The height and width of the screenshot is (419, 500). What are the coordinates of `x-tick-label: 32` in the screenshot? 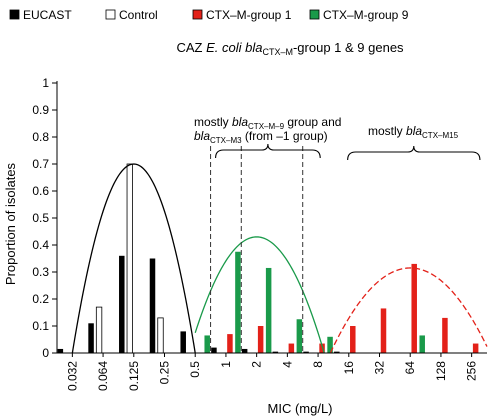 It's located at (380, 368).